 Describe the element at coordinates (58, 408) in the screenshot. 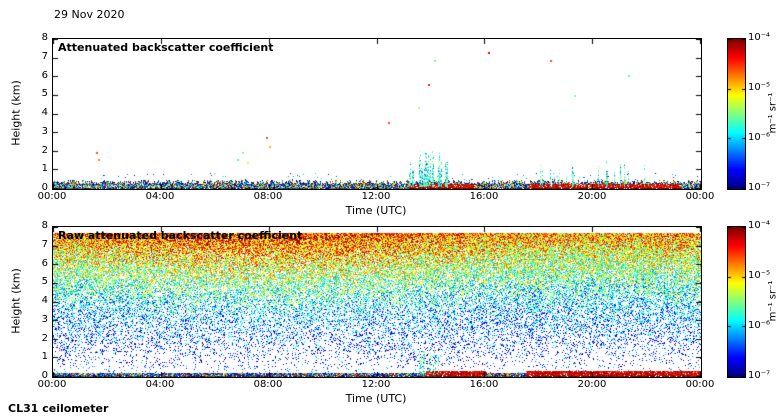

I see `instrument-label: CL31 ceilometer` at that location.